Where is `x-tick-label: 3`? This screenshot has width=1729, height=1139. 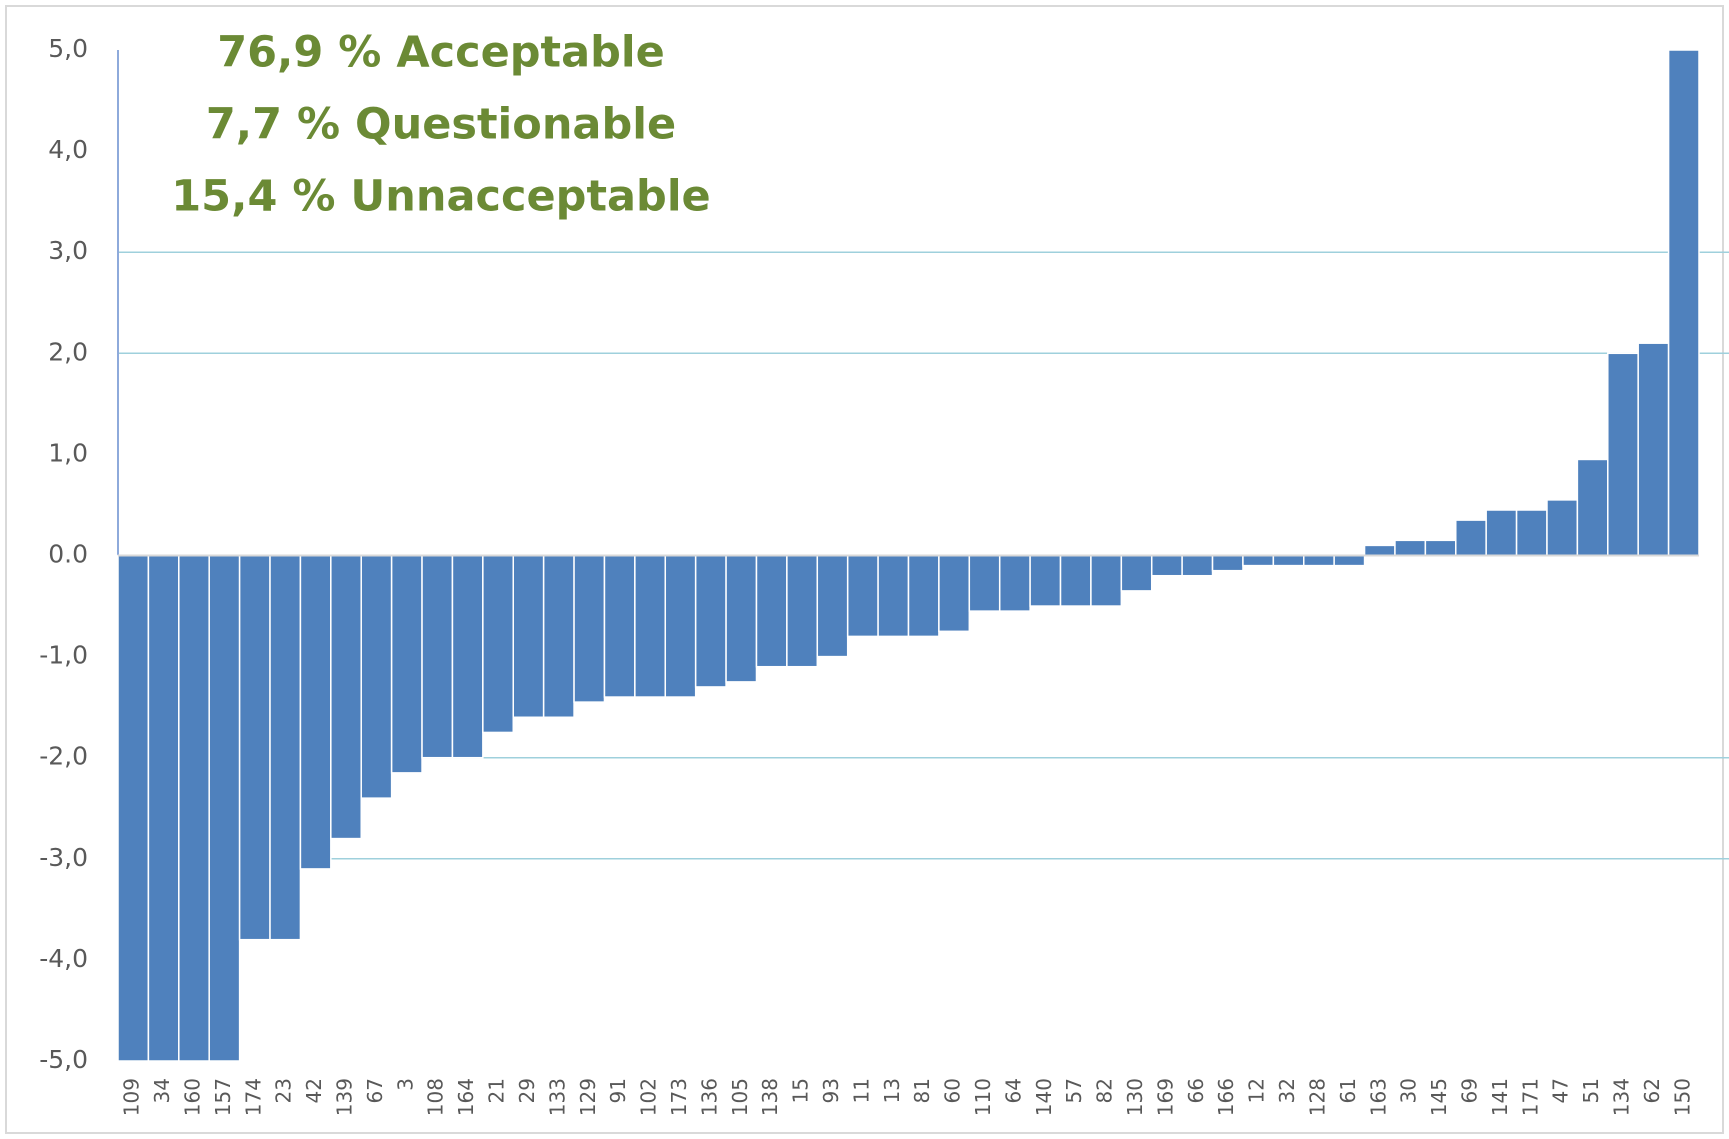
x-tick-label: 3 is located at coordinates (405, 1084).